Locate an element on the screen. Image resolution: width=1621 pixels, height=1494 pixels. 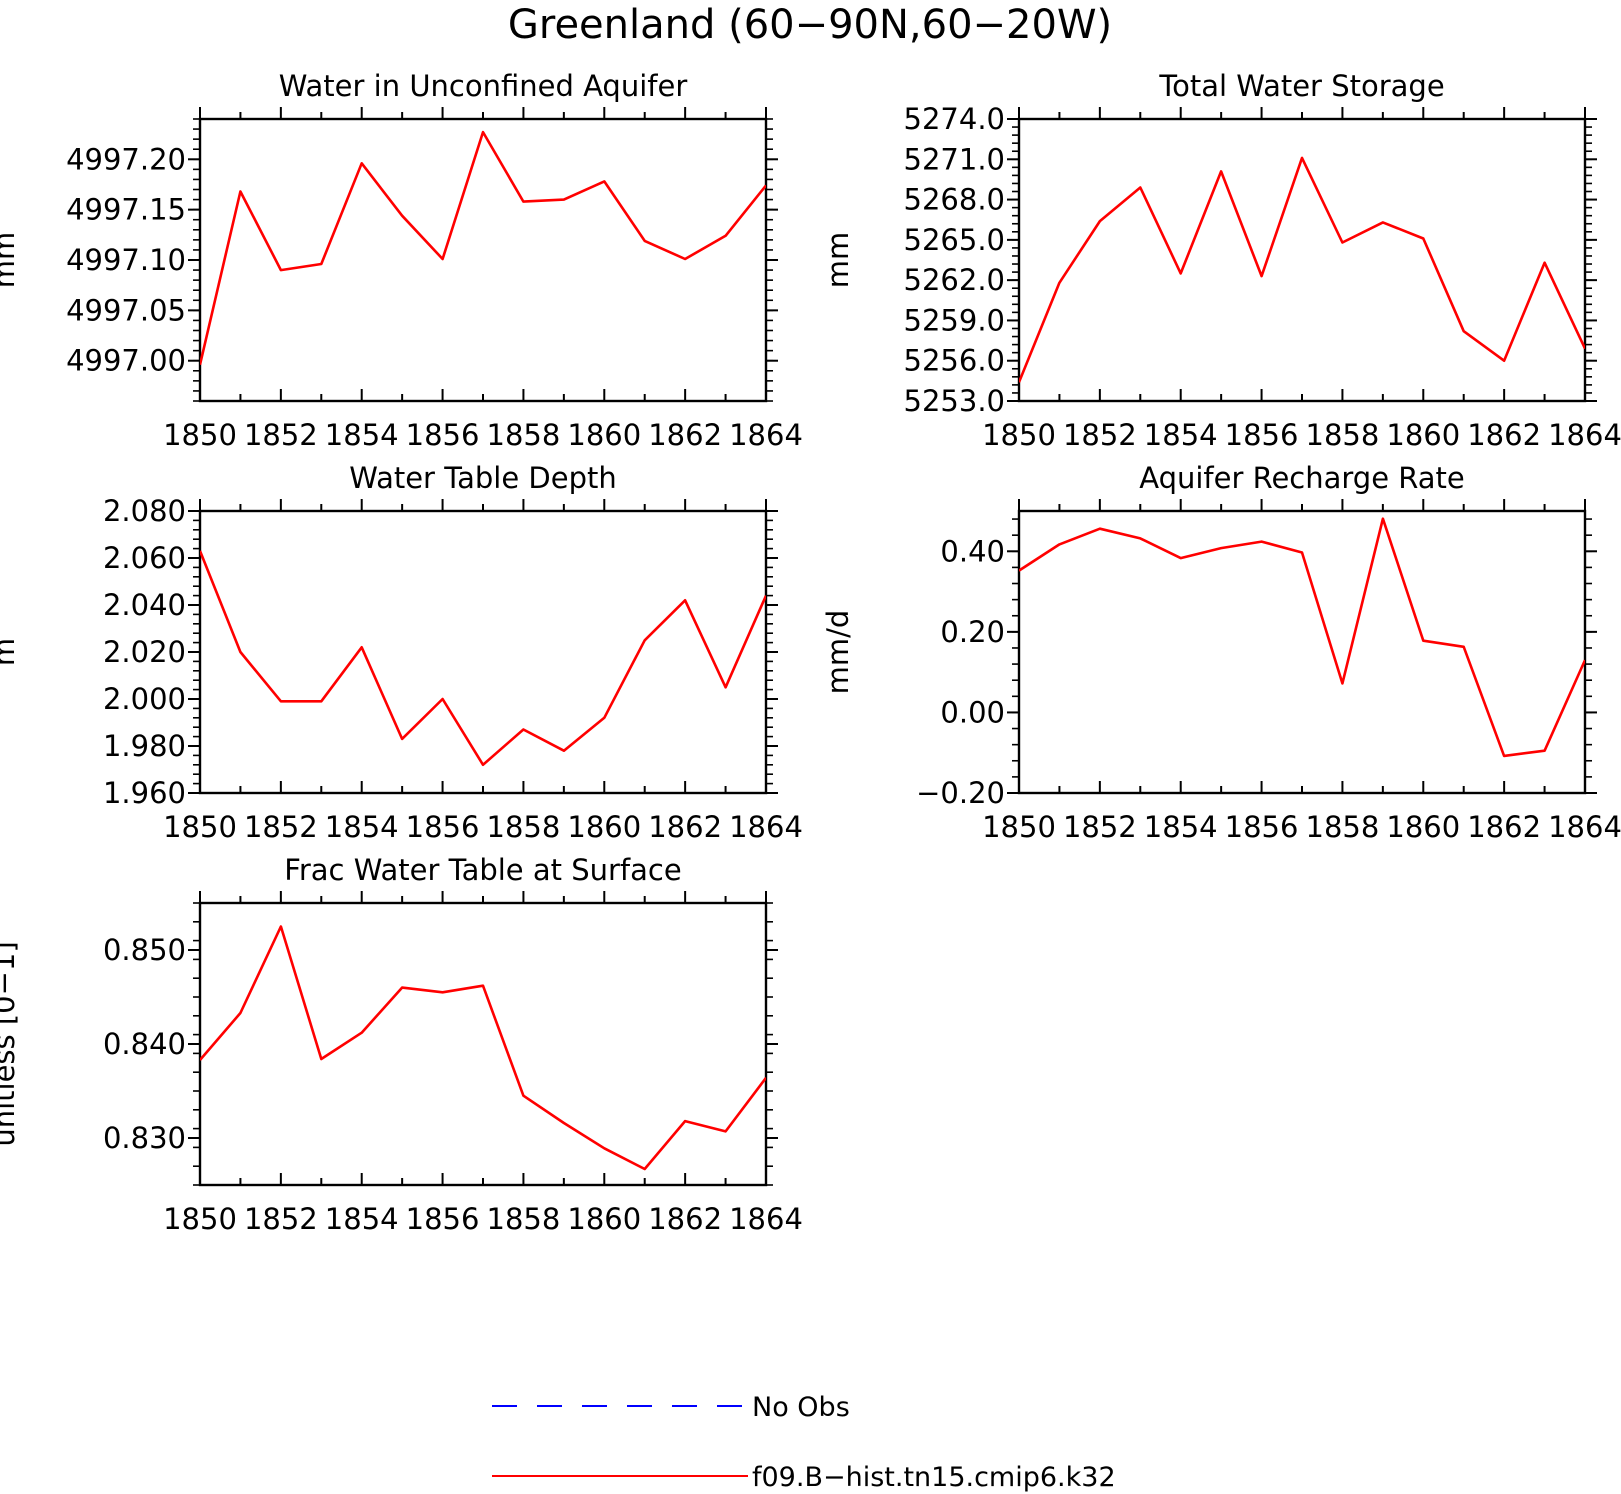
y-tick-label: 5256.0 is located at coordinates (954, 361).